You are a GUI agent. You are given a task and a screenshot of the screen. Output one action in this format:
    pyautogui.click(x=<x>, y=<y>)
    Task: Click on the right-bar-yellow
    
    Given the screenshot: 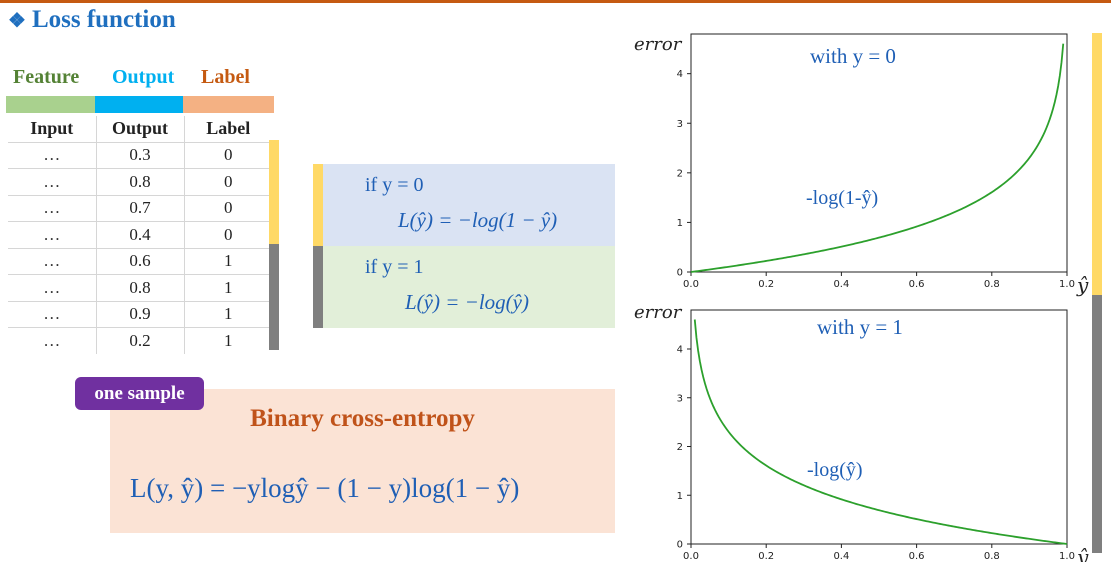 What is the action you would take?
    pyautogui.click(x=1097, y=164)
    